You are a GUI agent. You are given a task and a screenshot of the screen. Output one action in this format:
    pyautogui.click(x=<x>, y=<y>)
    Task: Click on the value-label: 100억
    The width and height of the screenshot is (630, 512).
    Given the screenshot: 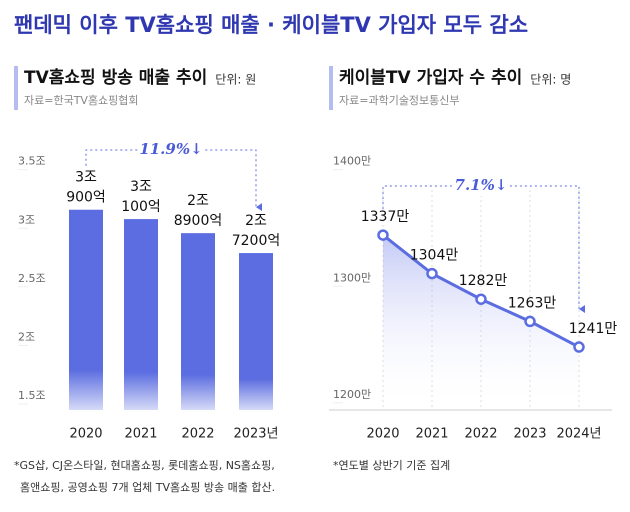 What is the action you would take?
    pyautogui.click(x=141, y=207)
    